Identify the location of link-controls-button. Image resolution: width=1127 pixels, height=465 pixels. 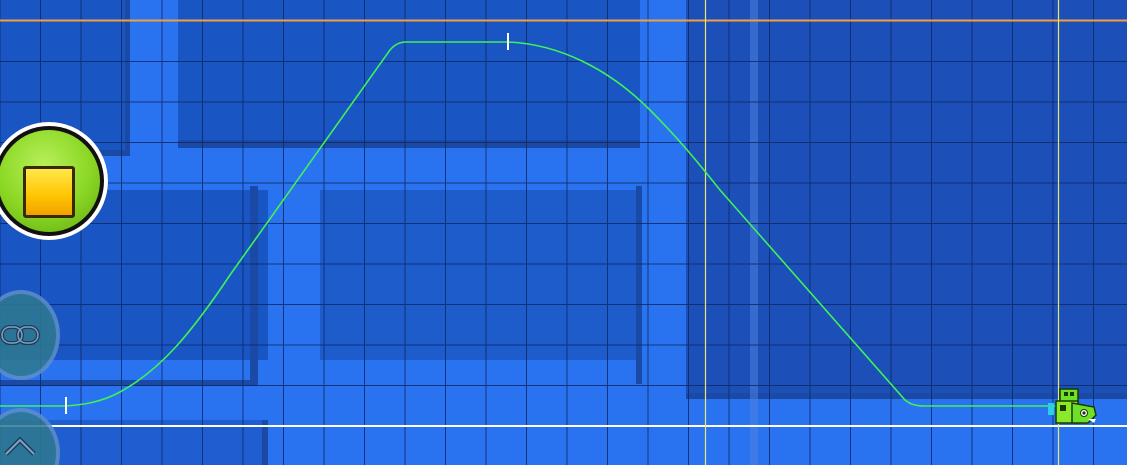
(30, 335).